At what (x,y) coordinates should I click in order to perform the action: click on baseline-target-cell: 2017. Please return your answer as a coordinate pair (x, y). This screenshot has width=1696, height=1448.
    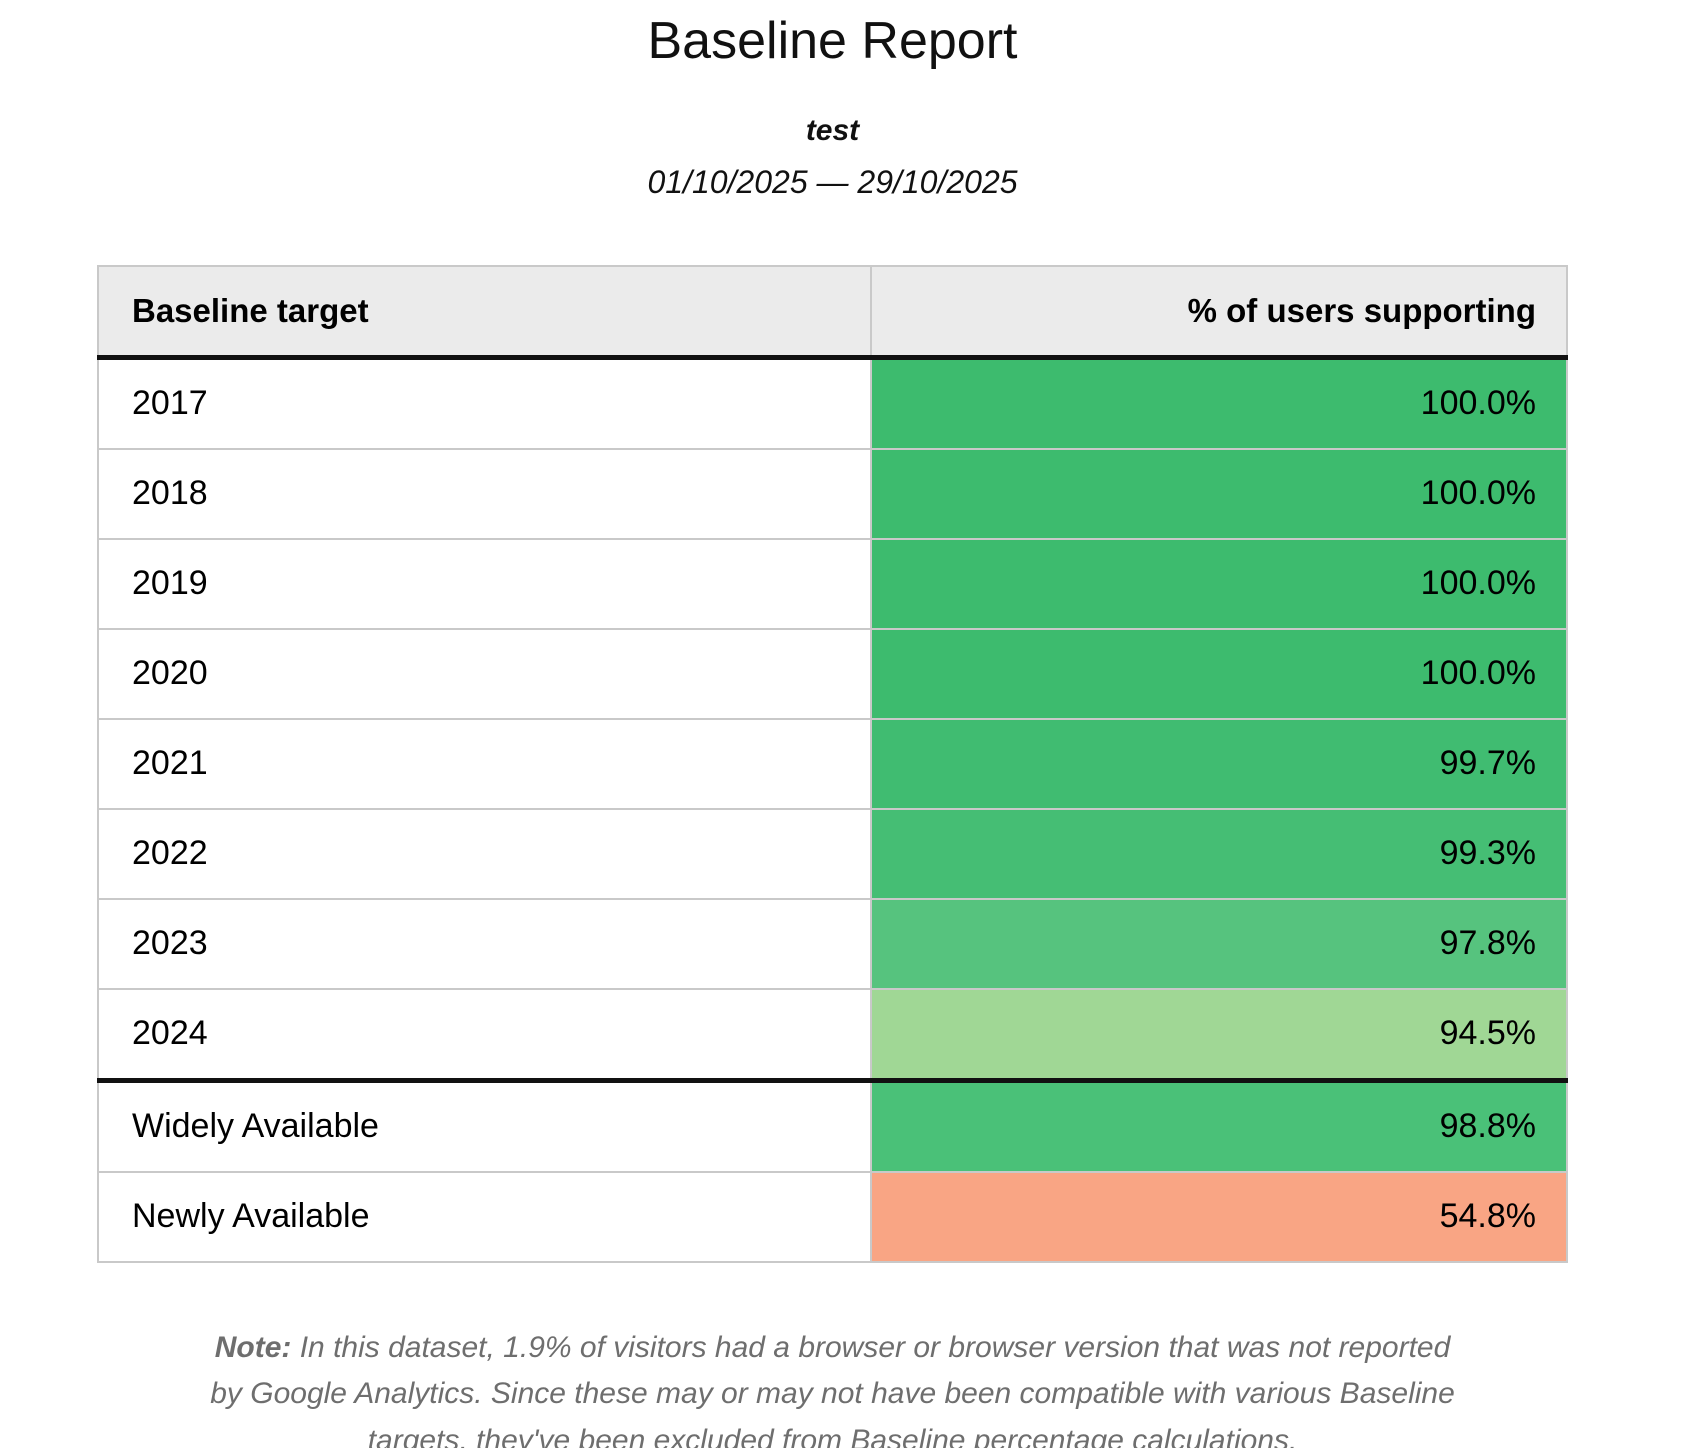
    Looking at the image, I should click on (485, 402).